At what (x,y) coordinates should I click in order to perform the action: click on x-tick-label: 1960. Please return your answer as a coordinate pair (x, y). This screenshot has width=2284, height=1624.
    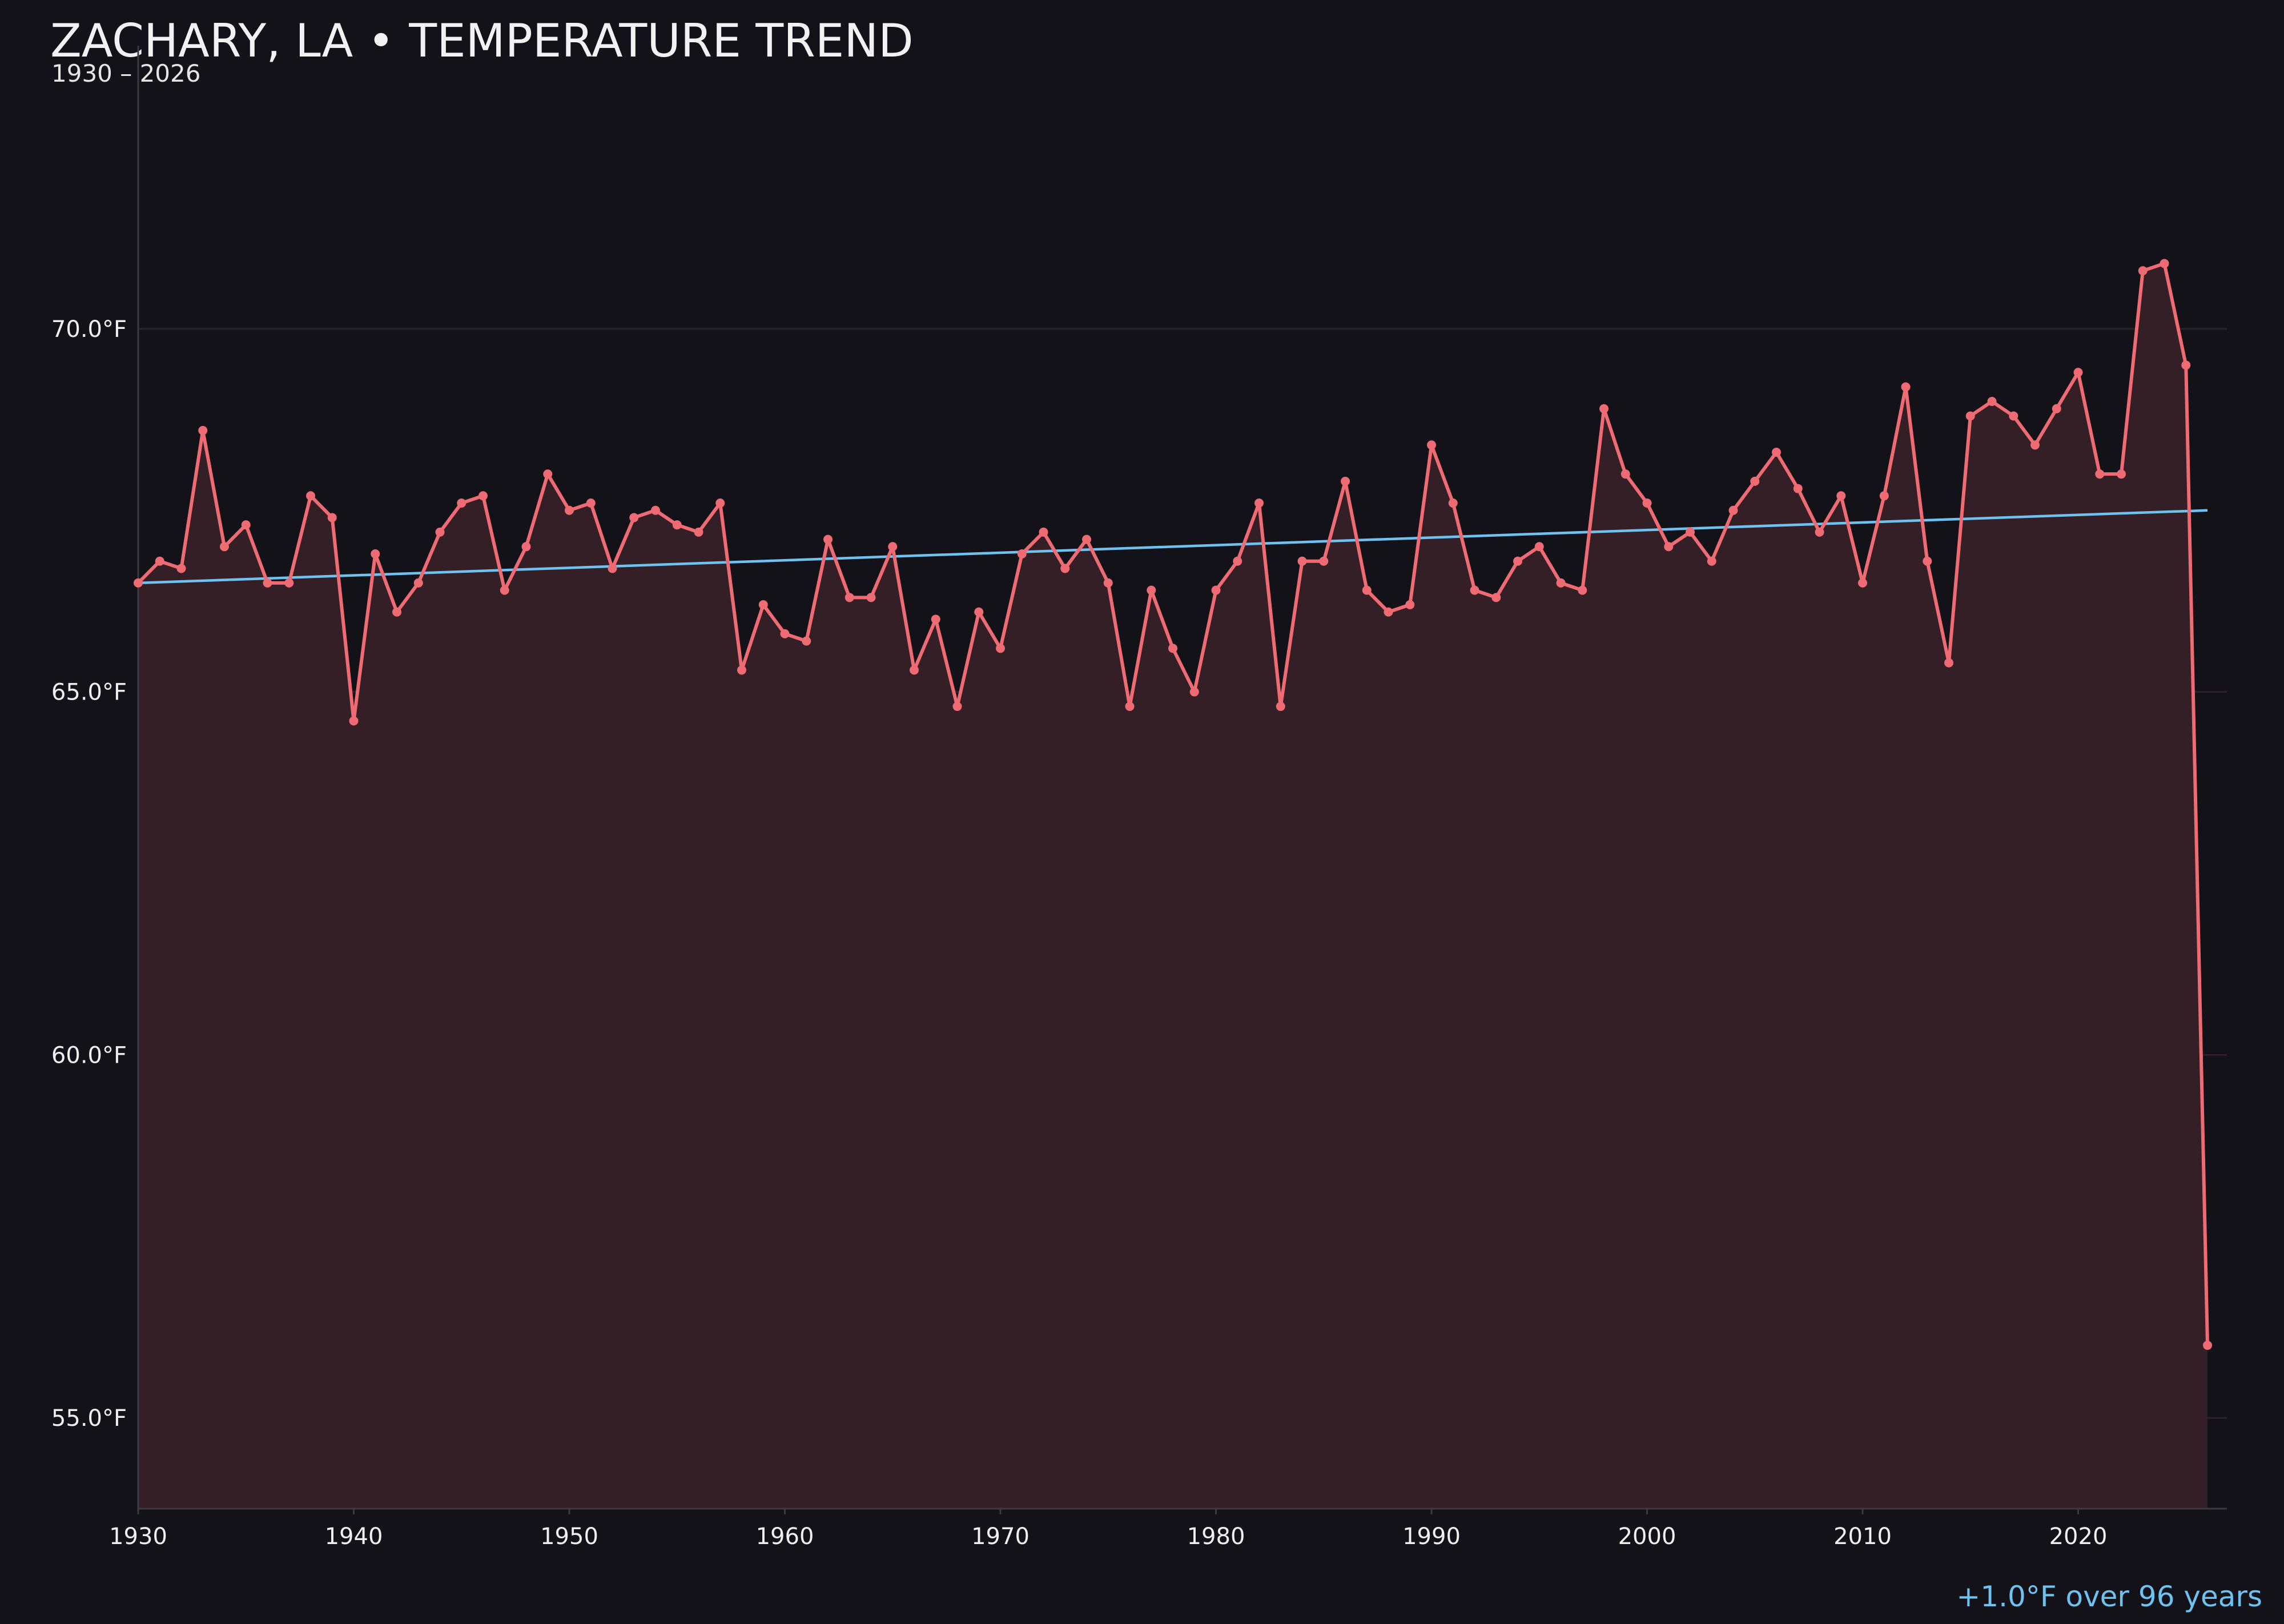
    Looking at the image, I should click on (785, 1536).